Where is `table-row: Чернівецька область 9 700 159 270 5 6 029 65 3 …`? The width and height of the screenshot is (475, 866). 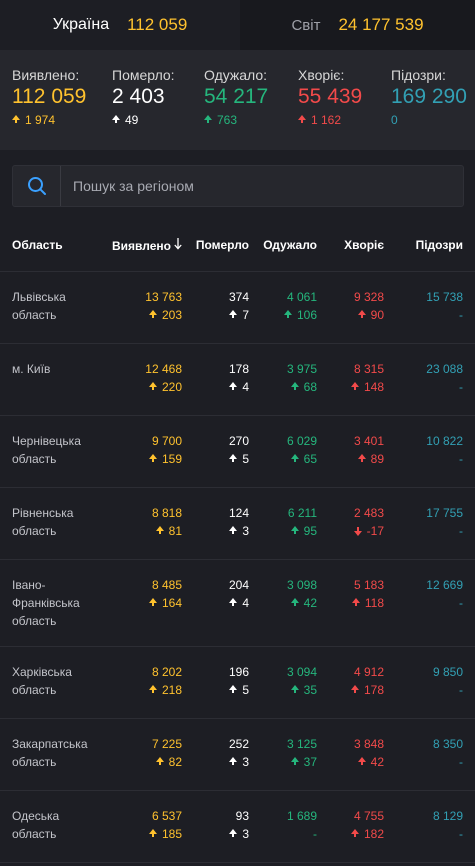
table-row: Чернівецька область 9 700 159 270 5 6 029 65 3 … is located at coordinates (237, 452).